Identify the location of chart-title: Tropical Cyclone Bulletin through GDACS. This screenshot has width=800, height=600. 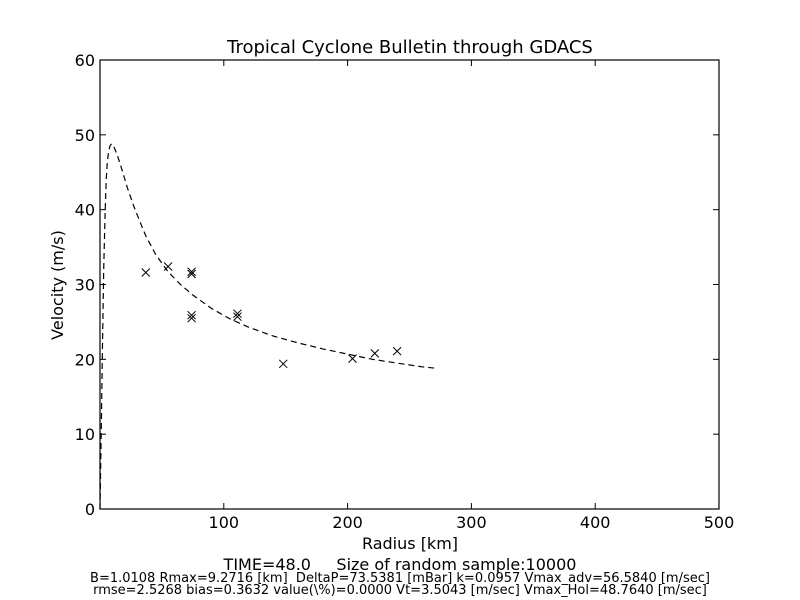
(409, 47).